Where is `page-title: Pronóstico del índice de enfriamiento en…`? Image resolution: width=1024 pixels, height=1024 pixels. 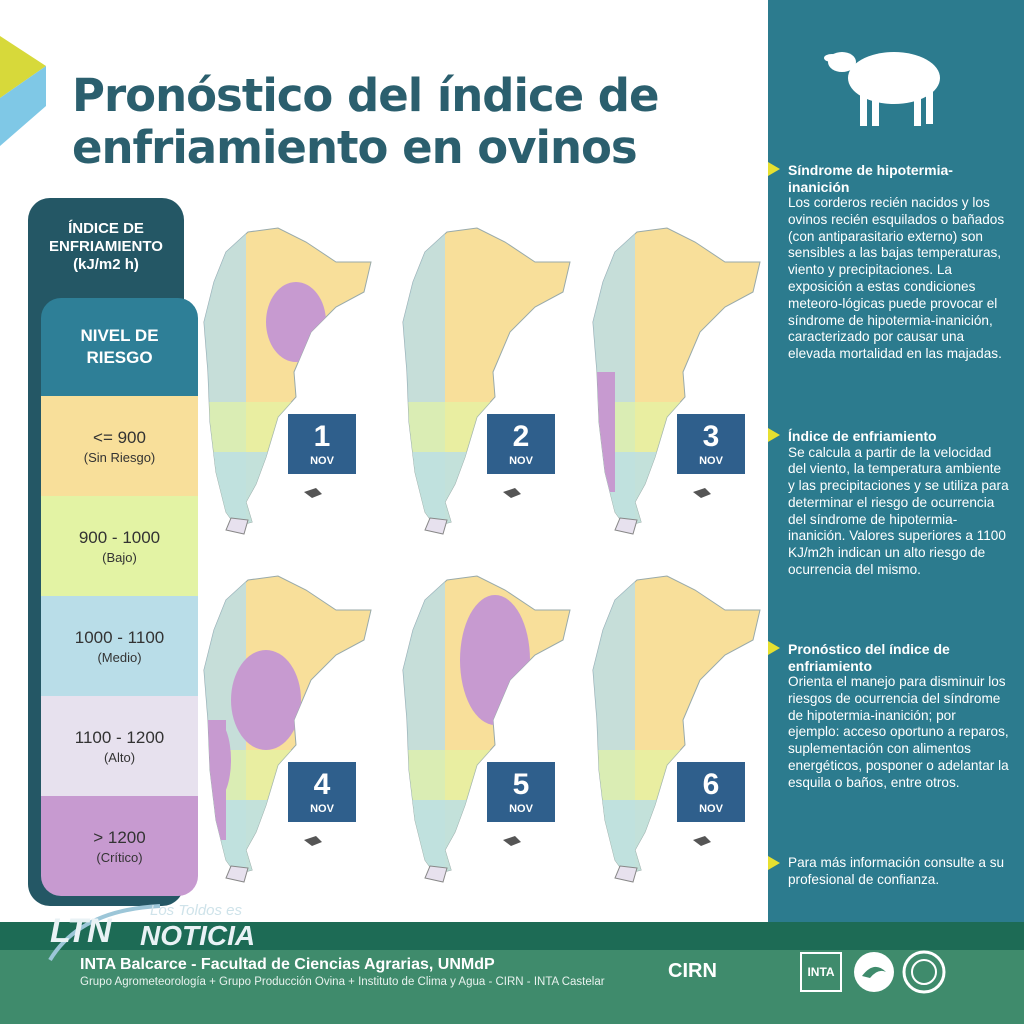
page-title: Pronóstico del índice de enfriamiento en… is located at coordinates (412, 122).